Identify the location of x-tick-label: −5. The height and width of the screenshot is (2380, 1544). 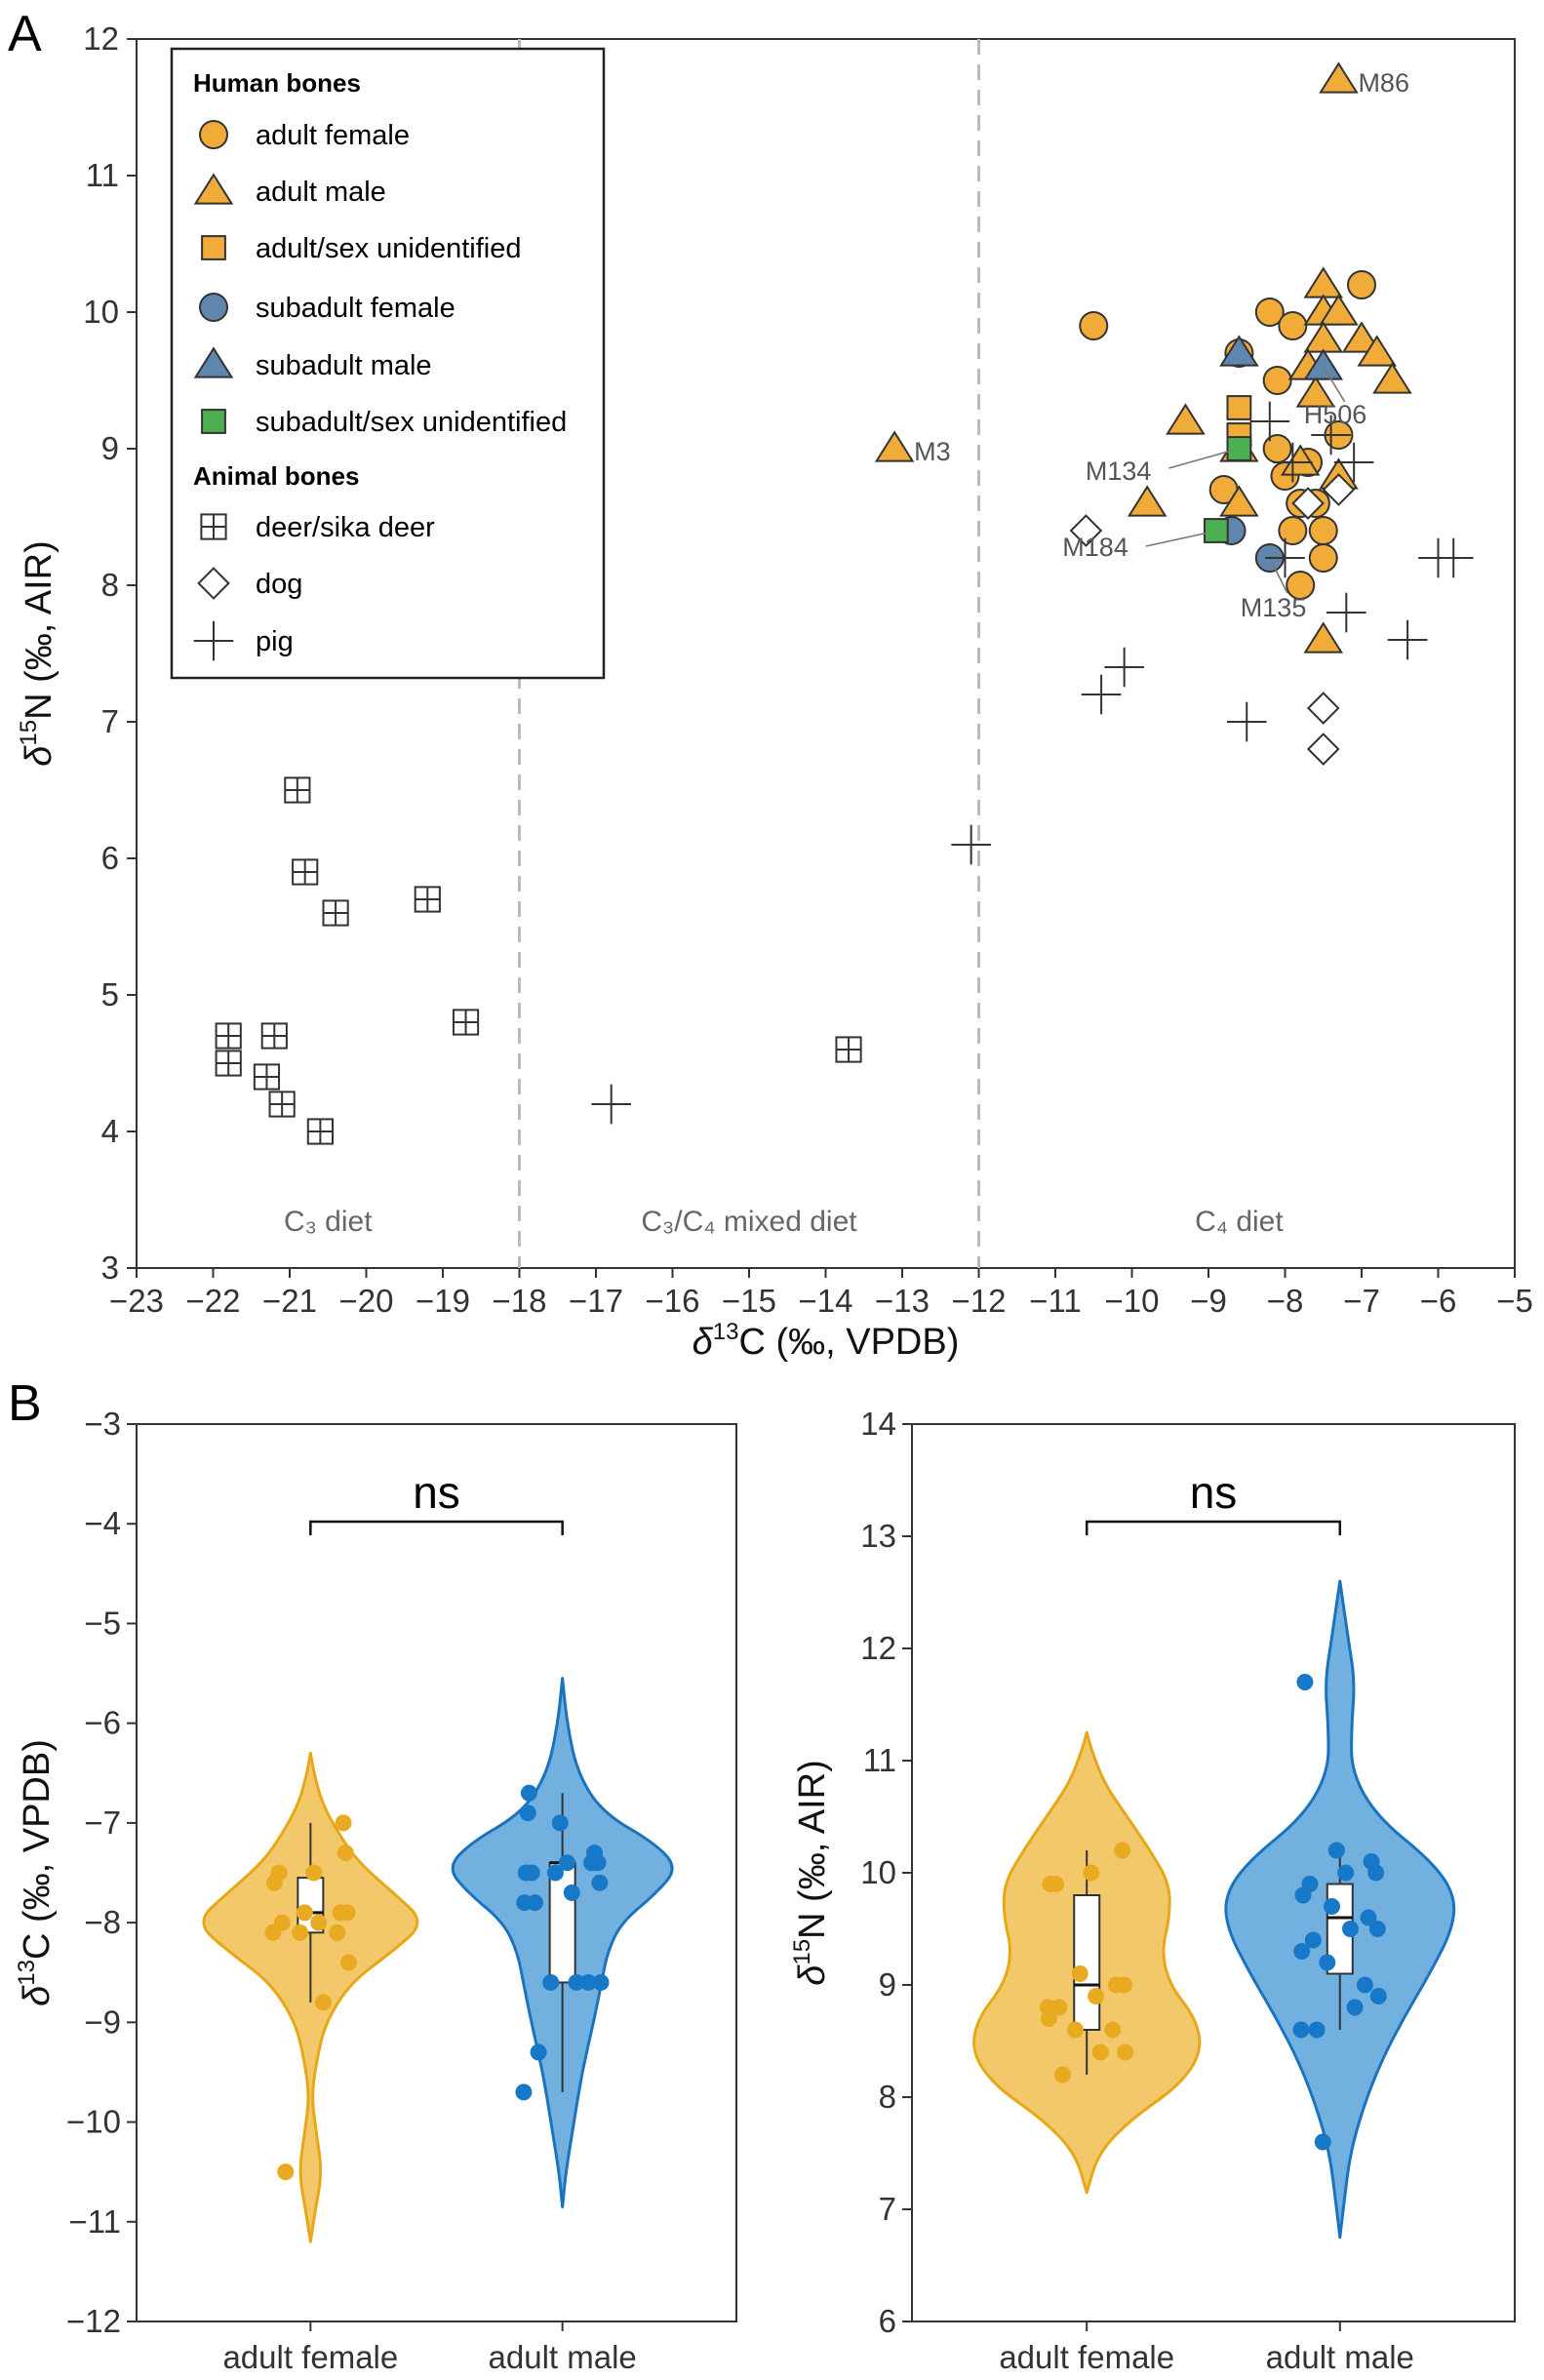
(1515, 1301).